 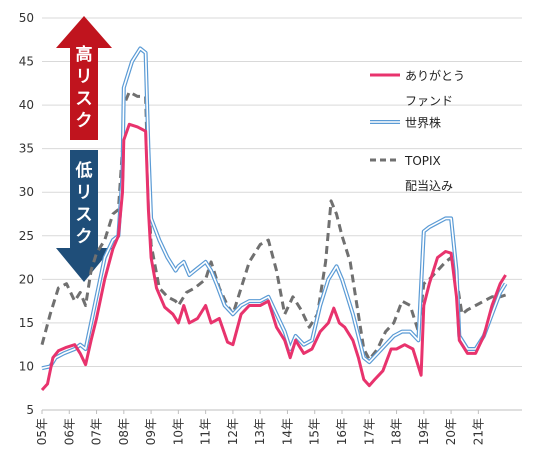 I want to click on legend-label-2: TOPIX 配当込み, so click(x=428, y=173).